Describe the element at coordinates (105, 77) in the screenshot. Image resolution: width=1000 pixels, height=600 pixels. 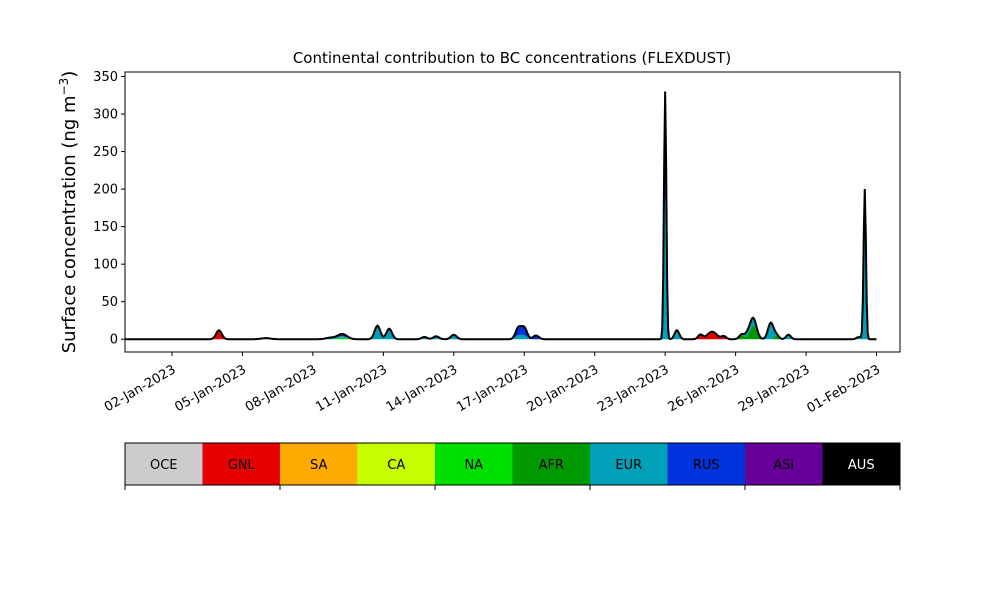
I see `y-tick-label: 350` at that location.